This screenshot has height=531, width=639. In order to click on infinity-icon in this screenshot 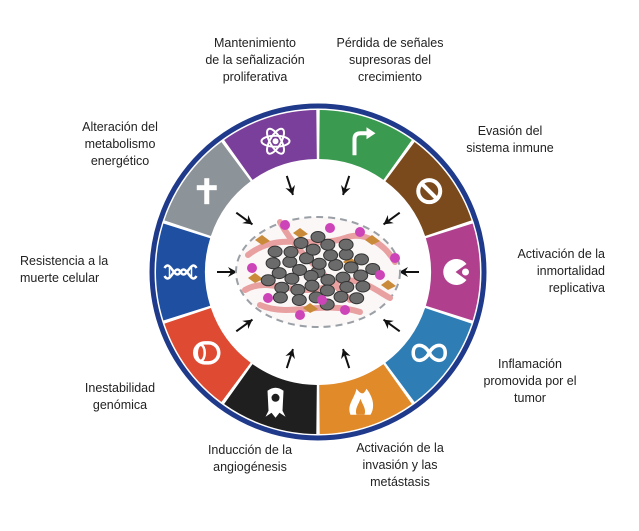, I will do `click(429, 353)`.